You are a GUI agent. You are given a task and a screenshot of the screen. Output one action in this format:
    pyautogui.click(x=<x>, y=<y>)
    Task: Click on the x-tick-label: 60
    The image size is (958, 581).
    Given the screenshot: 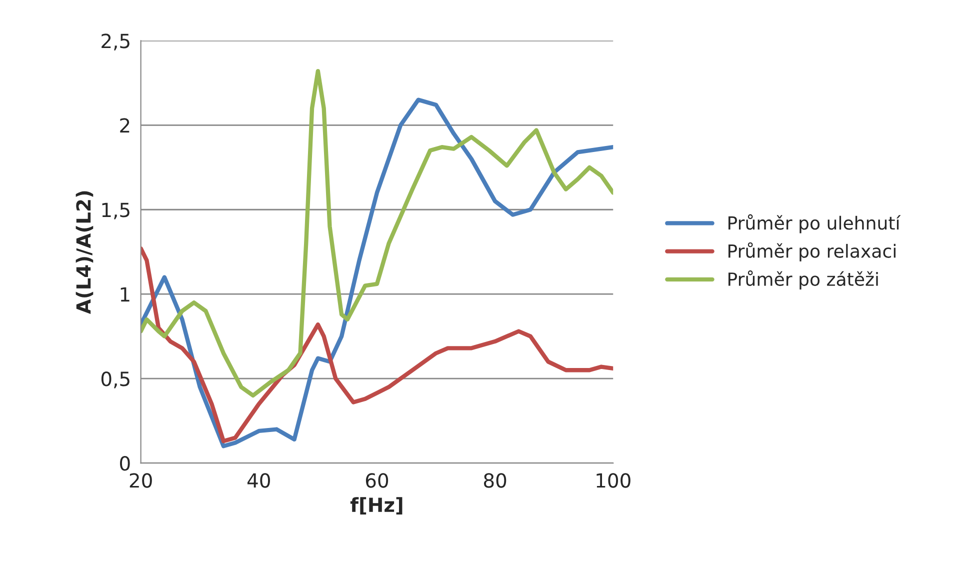 What is the action you would take?
    pyautogui.click(x=377, y=480)
    